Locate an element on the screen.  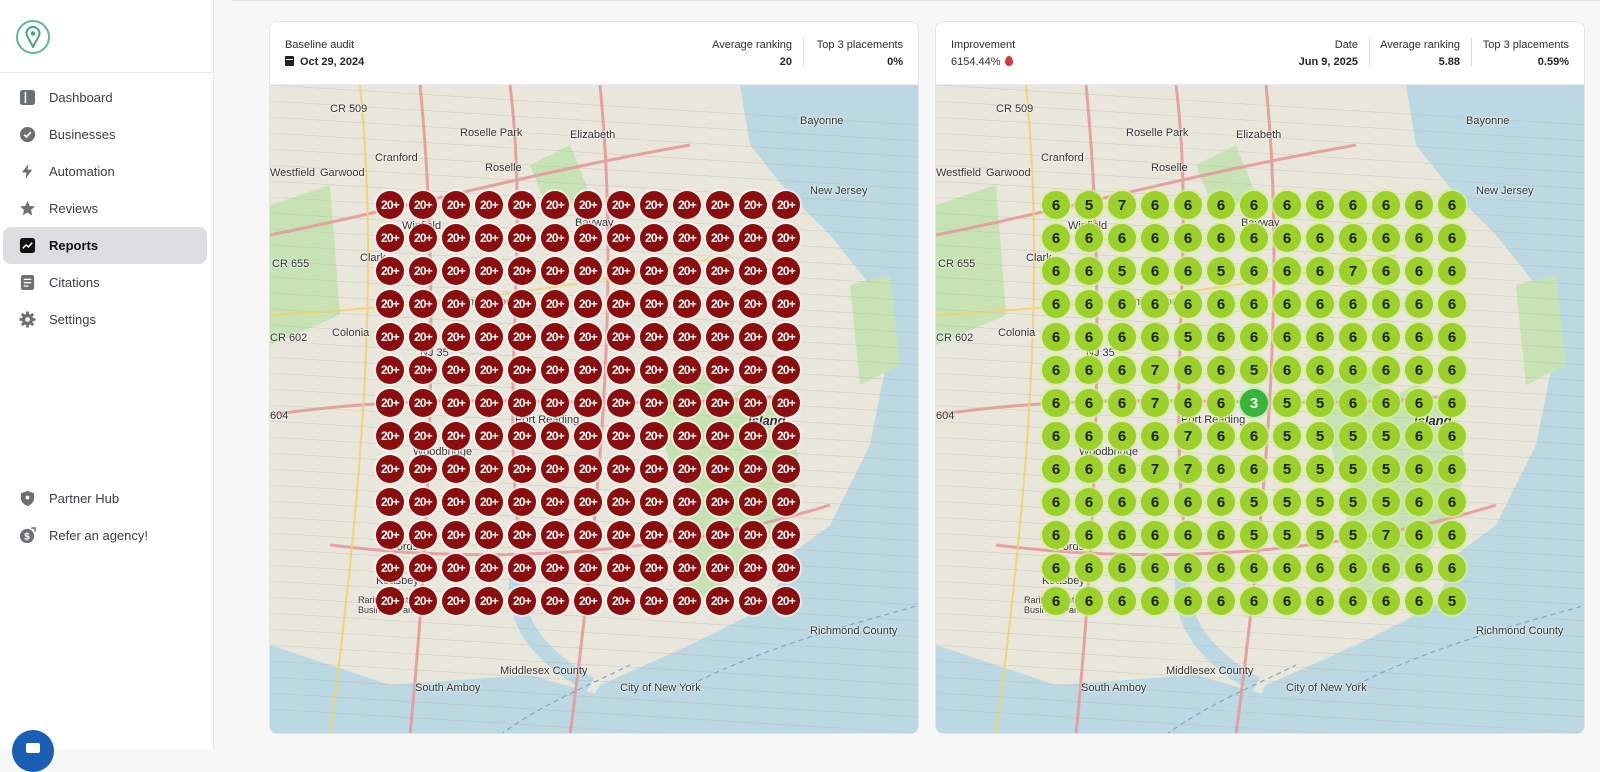
sidebar-item-partner-hub: Partner Hub is located at coordinates (105, 498).